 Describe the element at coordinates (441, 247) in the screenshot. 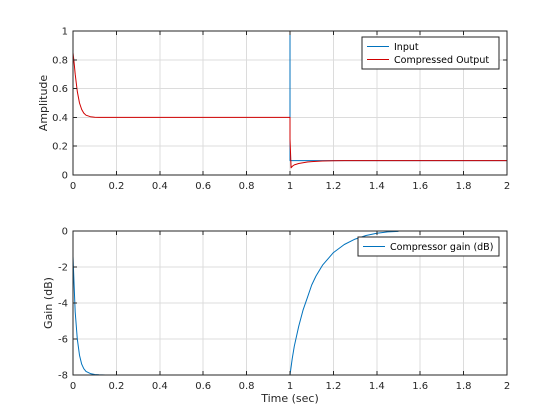

I see `legend-label: Compressor gain (dB)` at that location.